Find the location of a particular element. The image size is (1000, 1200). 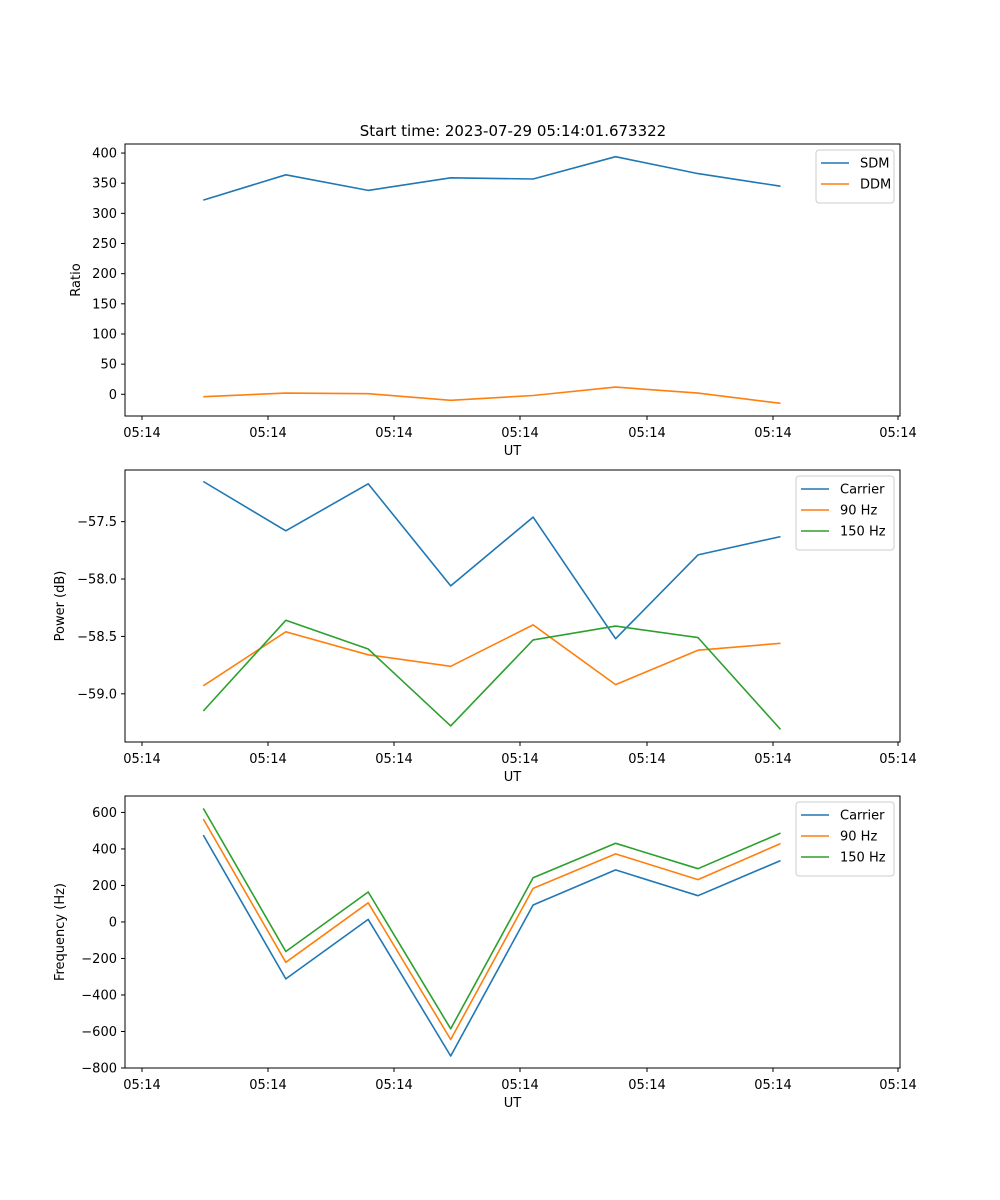

y-tick-label: −59.0 is located at coordinates (97, 694).